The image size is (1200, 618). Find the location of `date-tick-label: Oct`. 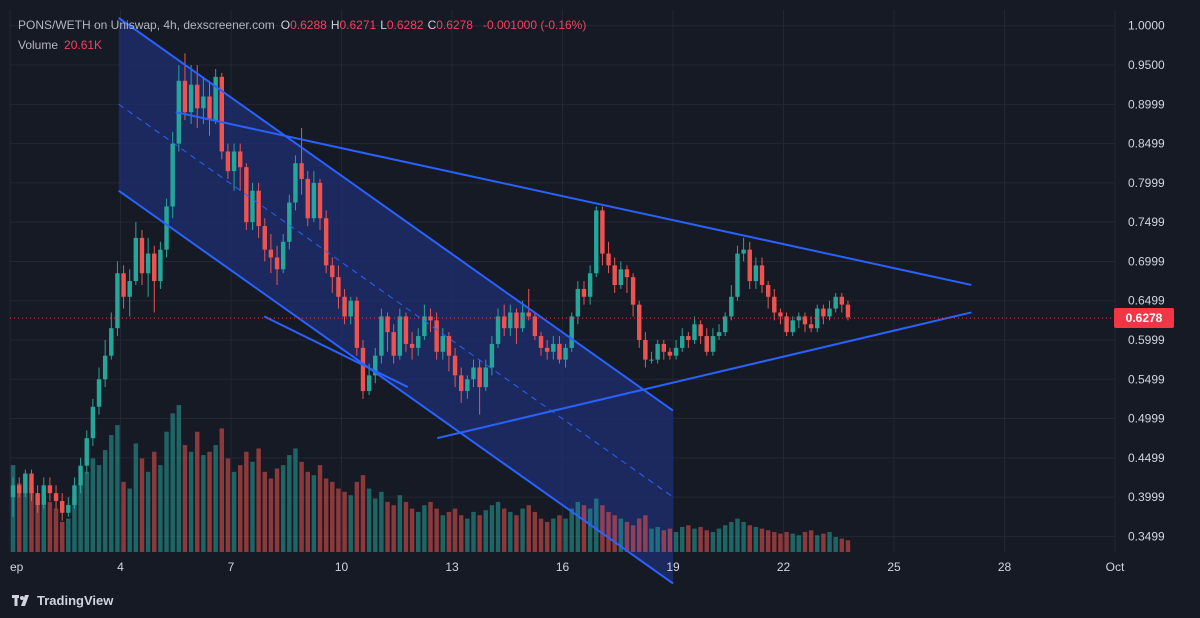

date-tick-label: Oct is located at coordinates (1115, 567).